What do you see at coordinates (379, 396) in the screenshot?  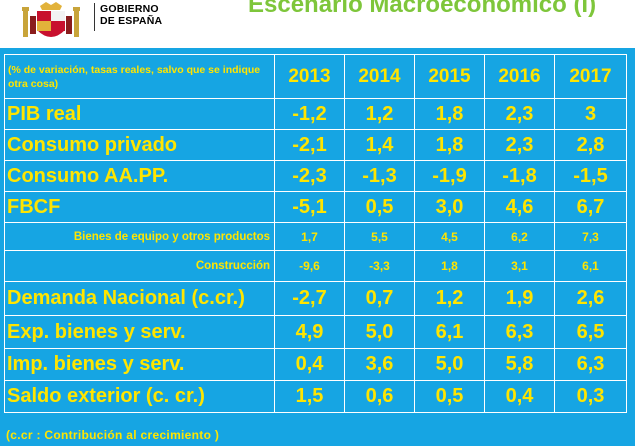 I see `value-cell: 0,6` at bounding box center [379, 396].